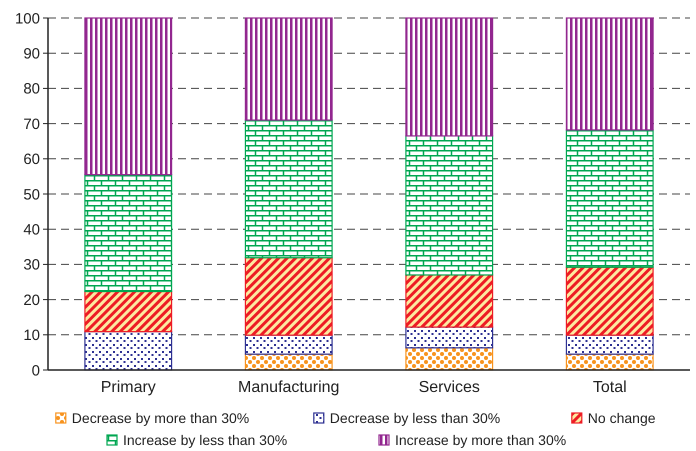  What do you see at coordinates (31, 195) in the screenshot?
I see `y-tick-label: 50` at bounding box center [31, 195].